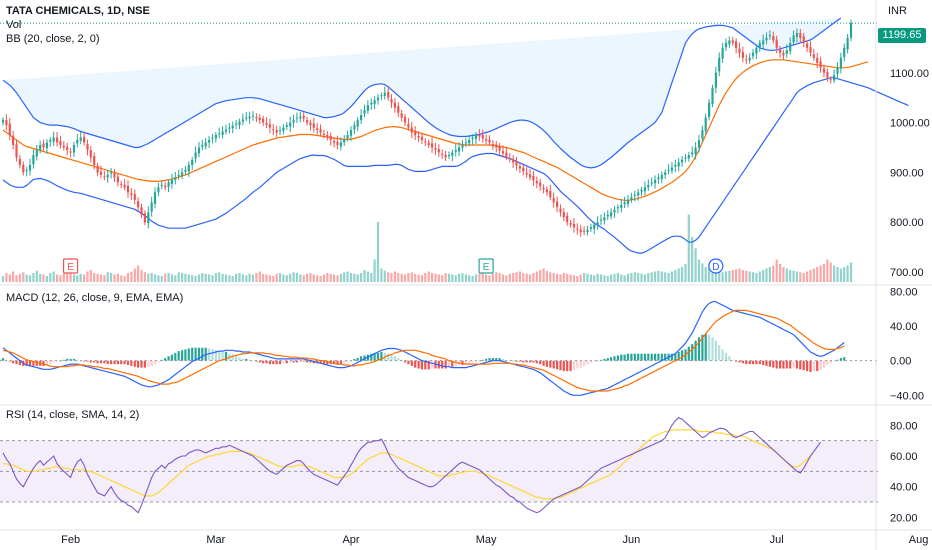 The width and height of the screenshot is (932, 550). I want to click on signal-line, so click(423, 350).